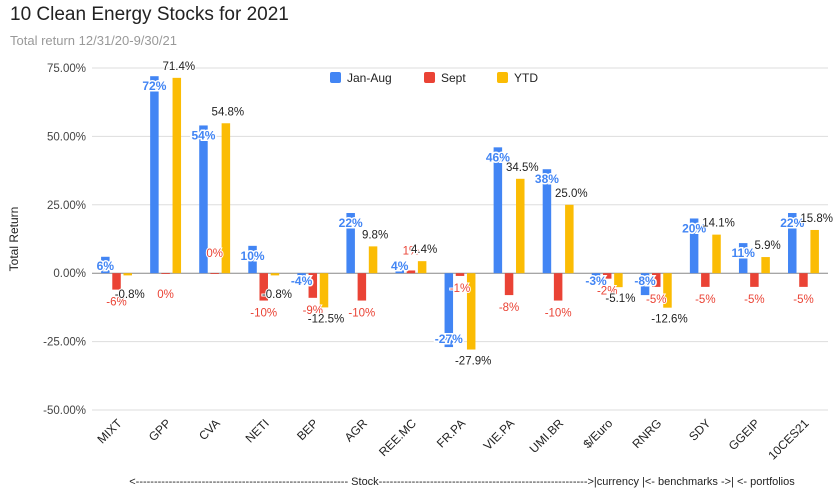 This screenshot has height=496, width=838. I want to click on data-label-jan-aug: 11%, so click(744, 253).